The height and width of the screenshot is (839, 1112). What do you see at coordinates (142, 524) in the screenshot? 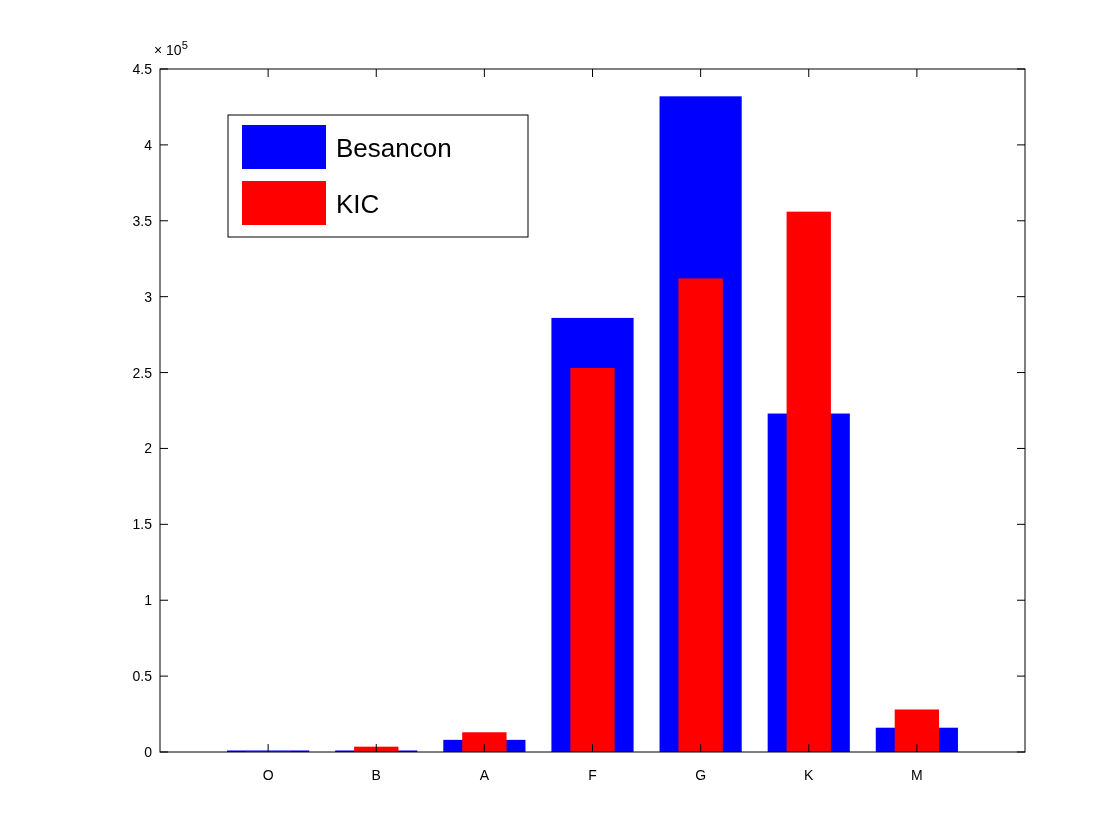
I see `y-tick-label: 1.5` at bounding box center [142, 524].